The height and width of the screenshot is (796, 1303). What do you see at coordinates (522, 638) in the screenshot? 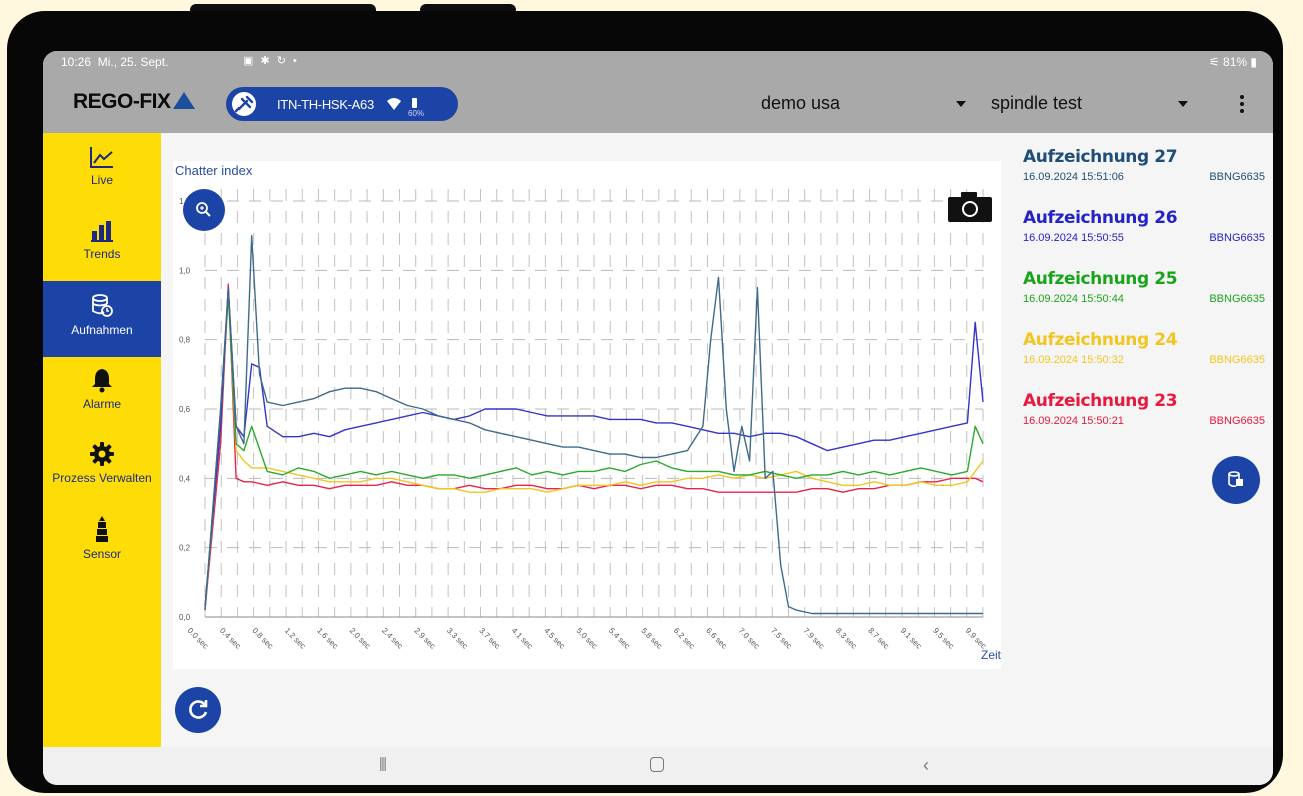
I see `x-tick-label: 4.1 sec` at bounding box center [522, 638].